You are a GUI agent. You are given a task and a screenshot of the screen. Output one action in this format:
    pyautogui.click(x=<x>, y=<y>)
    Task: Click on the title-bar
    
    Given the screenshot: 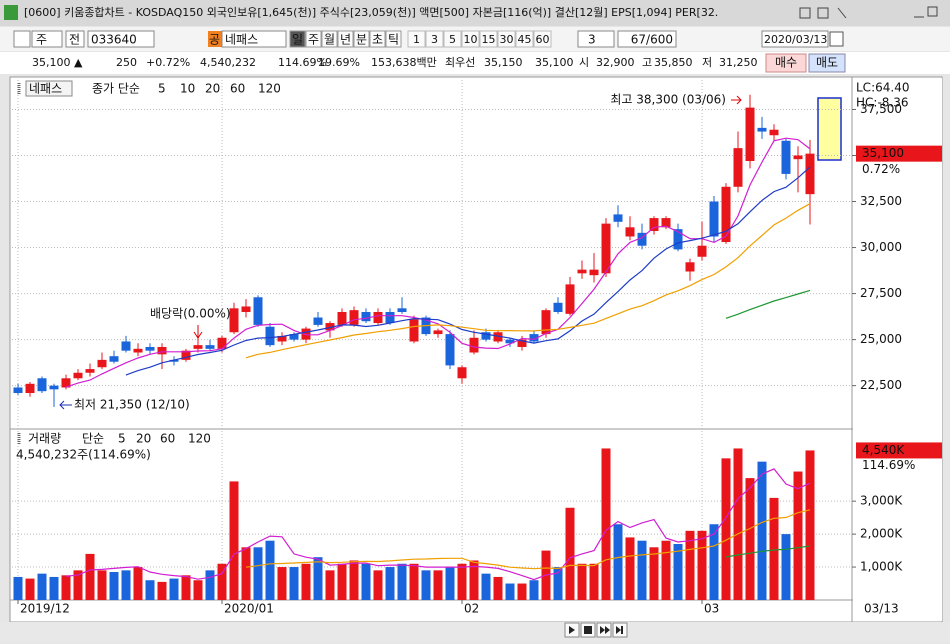 What is the action you would take?
    pyautogui.click(x=475, y=13)
    